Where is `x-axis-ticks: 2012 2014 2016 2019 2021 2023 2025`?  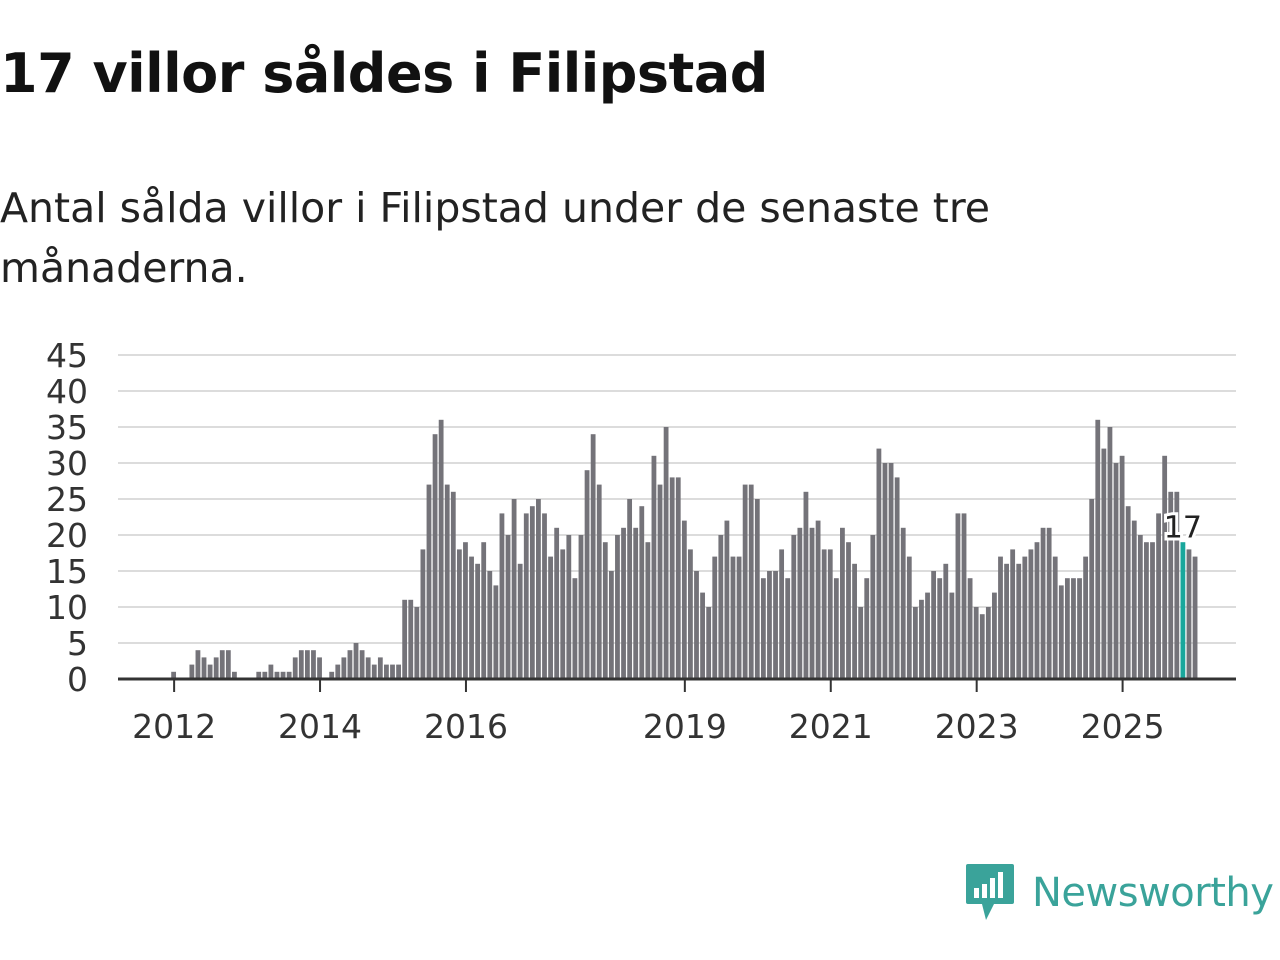 x-axis-ticks: 2012 2014 2016 2019 2021 2023 2025 is located at coordinates (648, 712).